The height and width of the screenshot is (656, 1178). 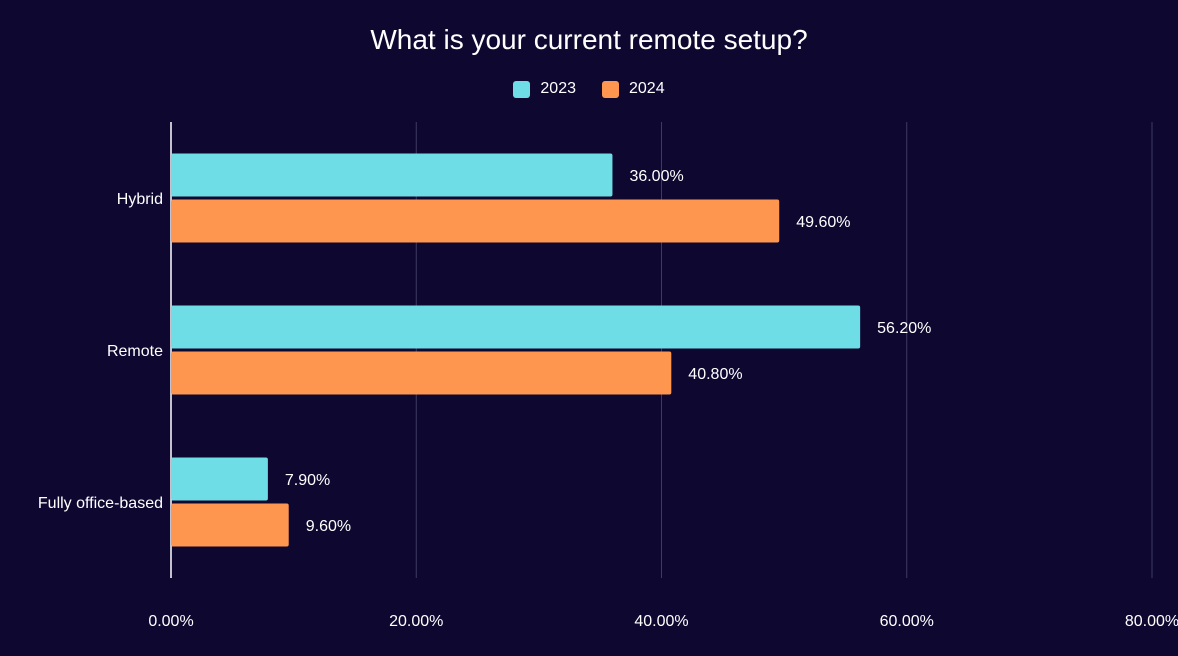 I want to click on chart-title: What is your current remote setup?, so click(x=589, y=39).